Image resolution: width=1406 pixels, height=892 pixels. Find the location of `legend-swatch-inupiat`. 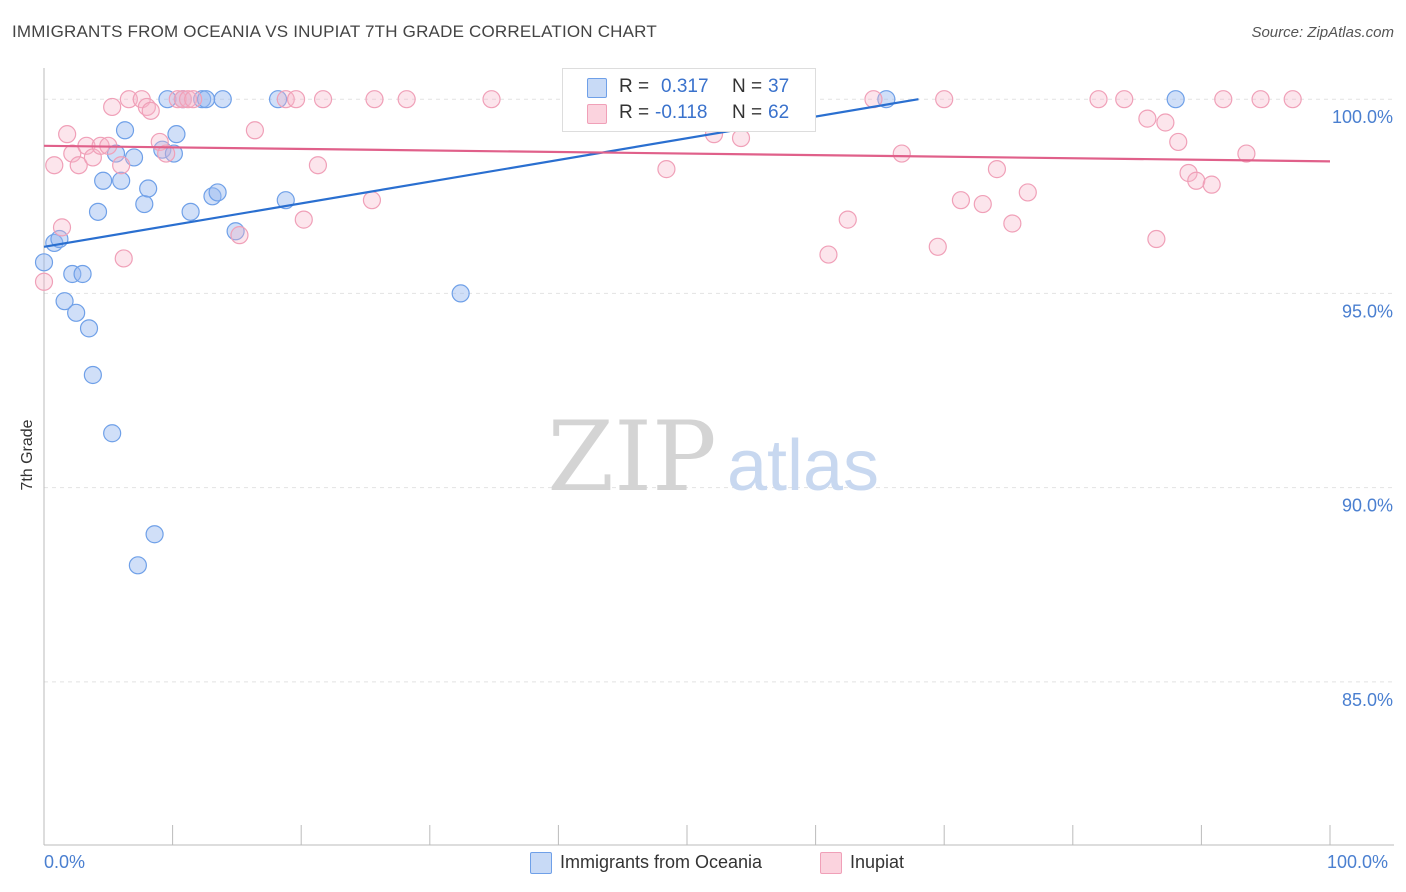

legend-swatch-inupiat is located at coordinates (597, 114).